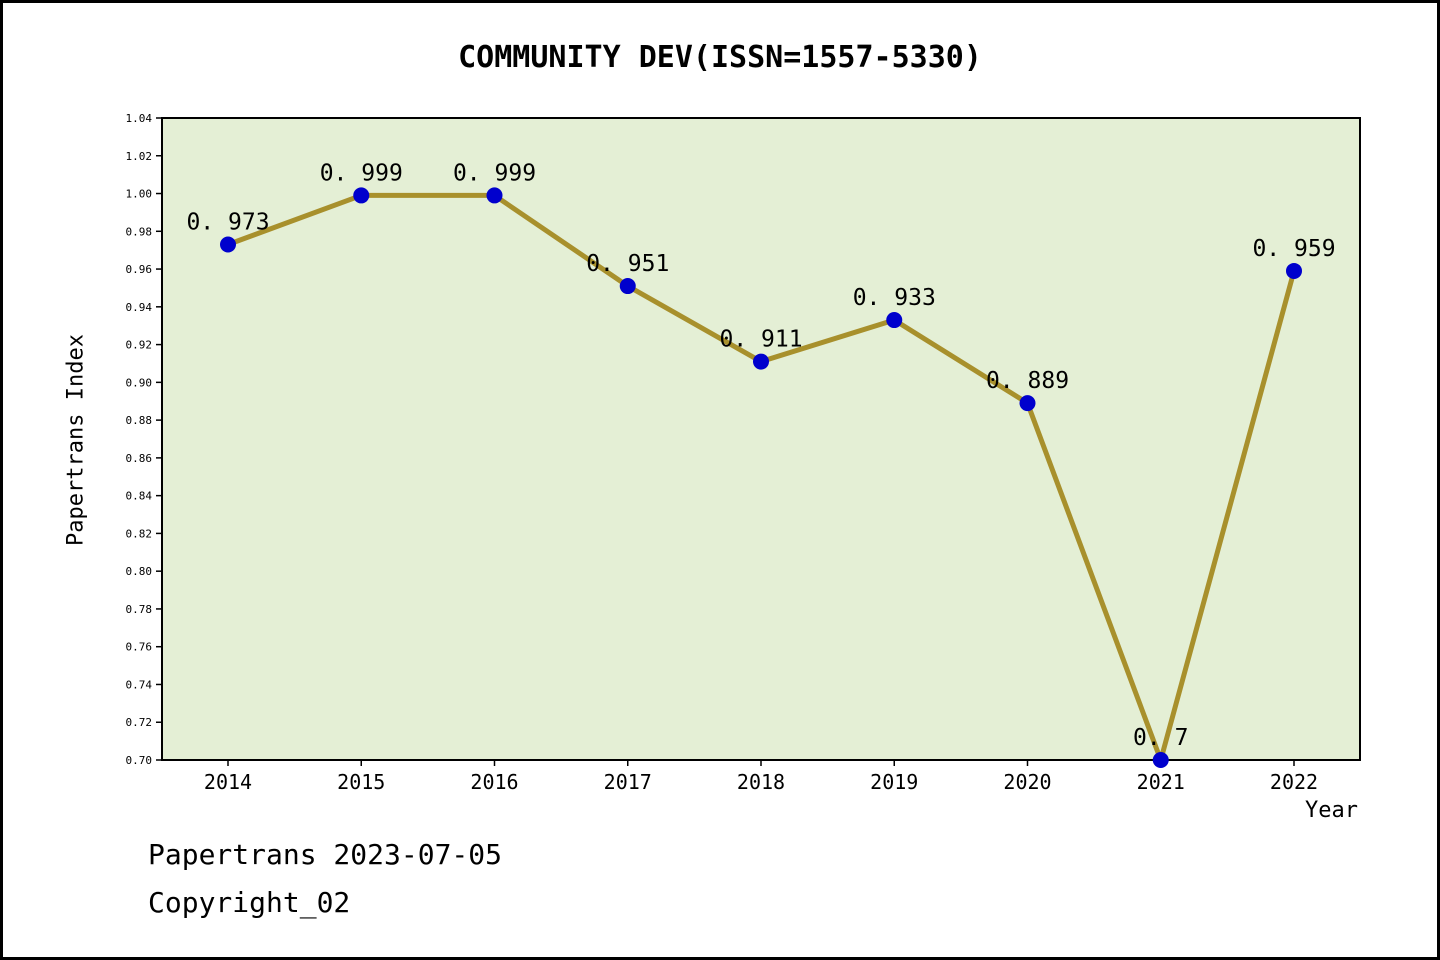 The height and width of the screenshot is (960, 1440). What do you see at coordinates (139, 269) in the screenshot?
I see `y-tick-label: 0.96` at bounding box center [139, 269].